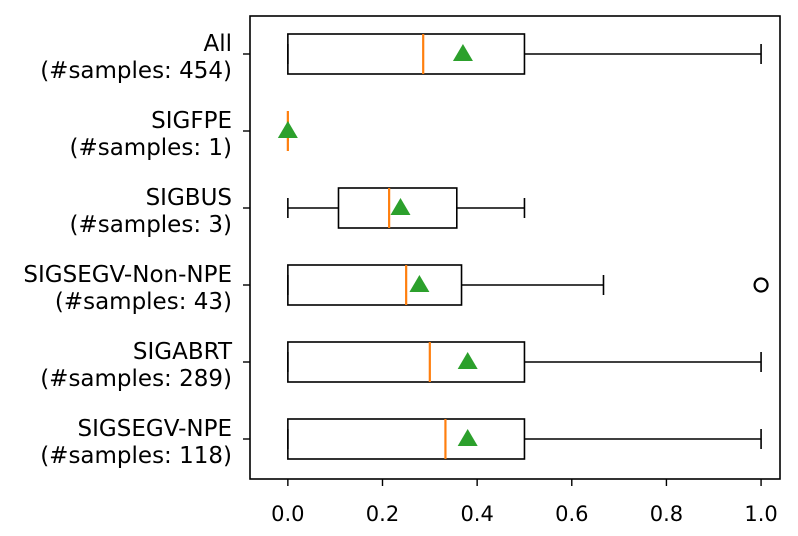  Describe the element at coordinates (191, 121) in the screenshot. I see `category-name-label: SIGFPE` at that location.